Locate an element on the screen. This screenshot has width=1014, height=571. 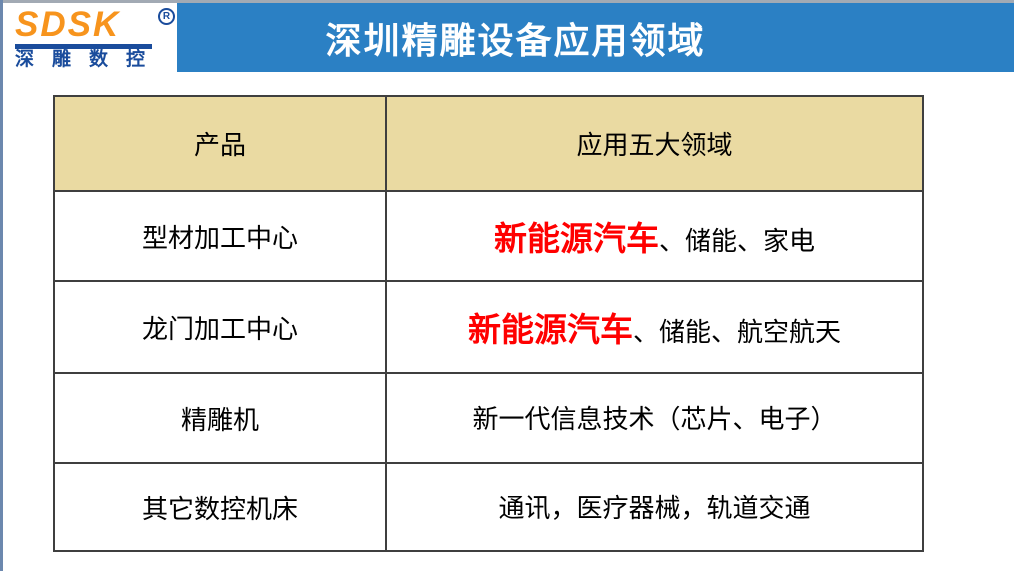
table-header-row: 产品 应用五大领域 is located at coordinates (488, 143).